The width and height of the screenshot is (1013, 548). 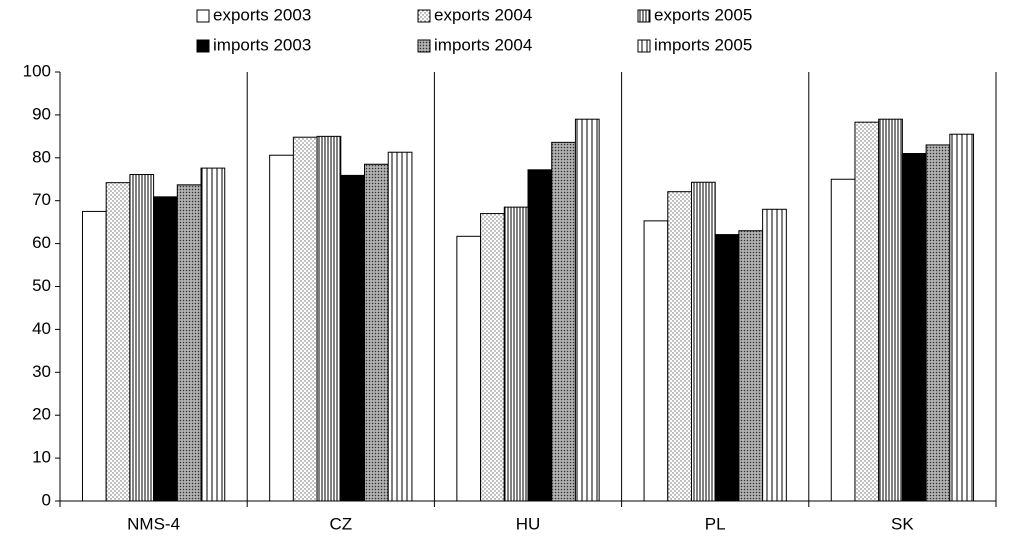 I want to click on y-tick-label: 30, so click(x=41, y=371).